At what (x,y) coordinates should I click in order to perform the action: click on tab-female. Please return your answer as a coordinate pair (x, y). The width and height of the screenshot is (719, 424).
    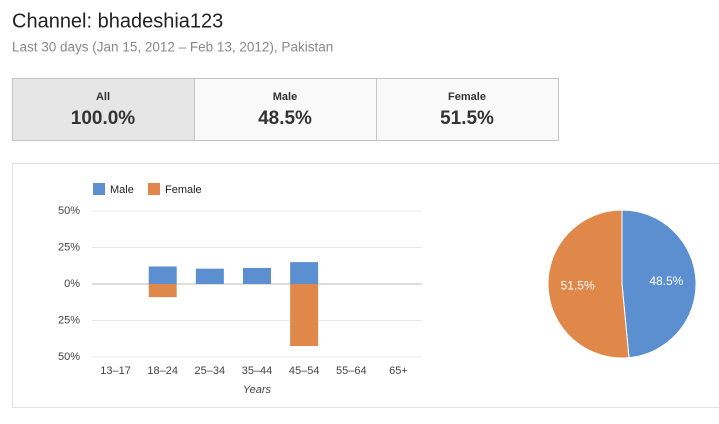
    Looking at the image, I should click on (467, 109).